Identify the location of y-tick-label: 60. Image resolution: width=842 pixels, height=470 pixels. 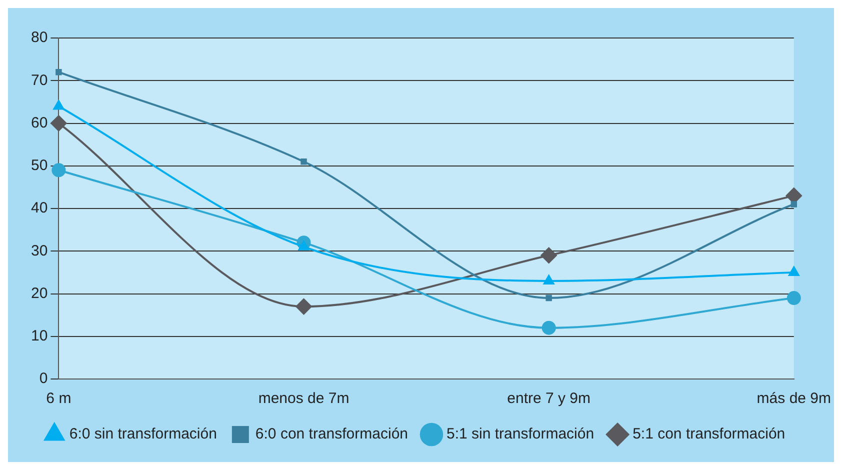
(39, 123).